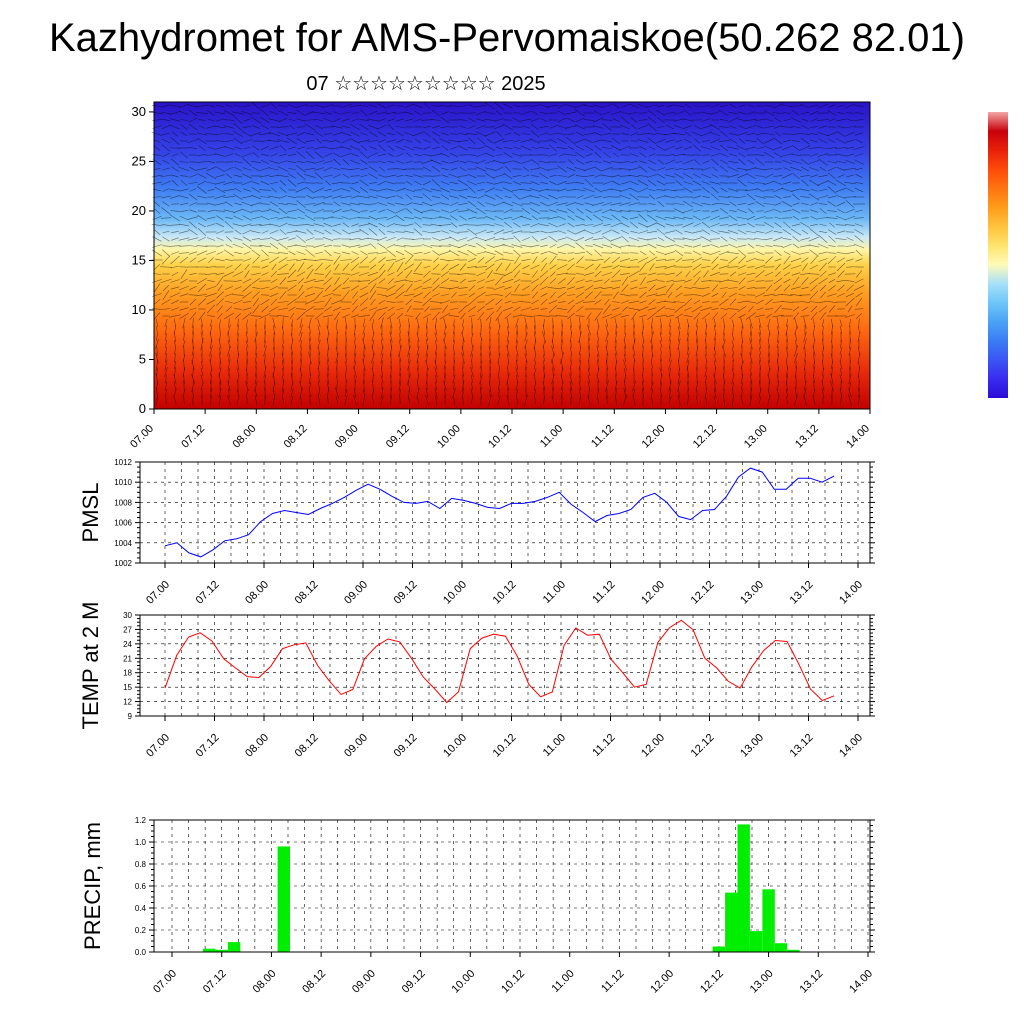 The width and height of the screenshot is (1024, 1024). Describe the element at coordinates (141, 864) in the screenshot. I see `y-tick-label: 0.8` at that location.